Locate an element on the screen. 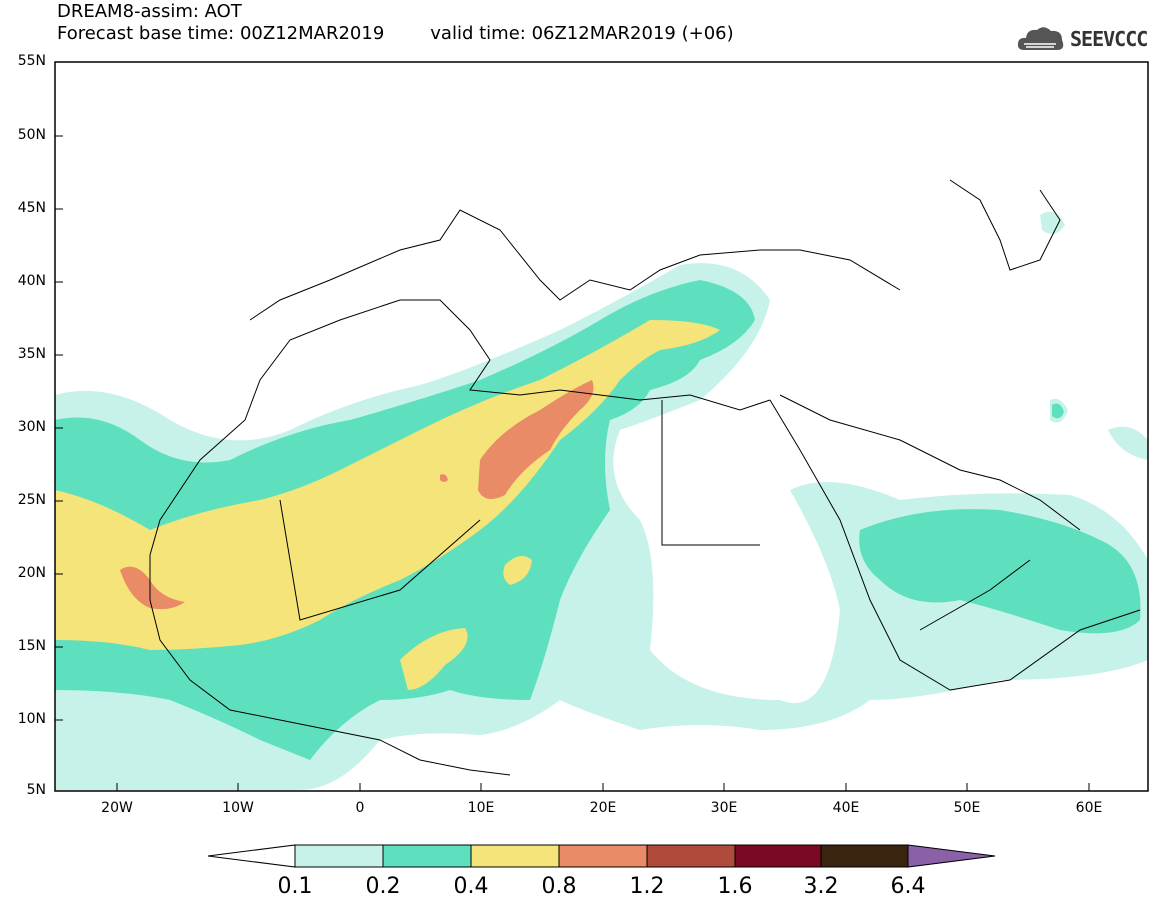 This screenshot has height=905, width=1165. colorbar-label: 0.2 is located at coordinates (383, 886).